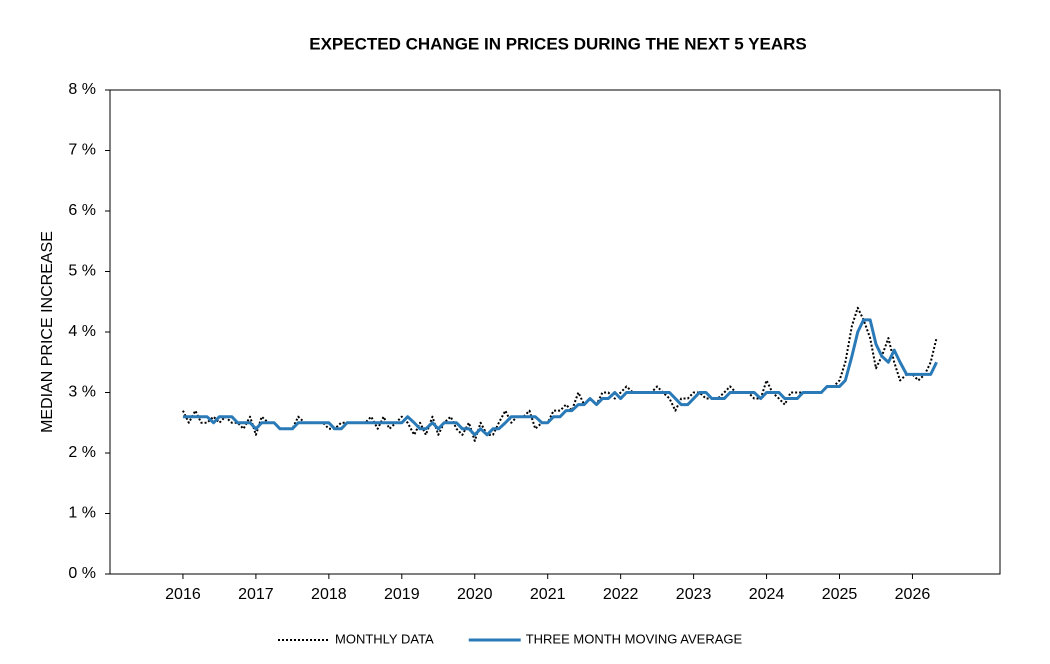 This screenshot has height=664, width=1050. What do you see at coordinates (82, 452) in the screenshot?
I see `y-tick-label: 2 %` at bounding box center [82, 452].